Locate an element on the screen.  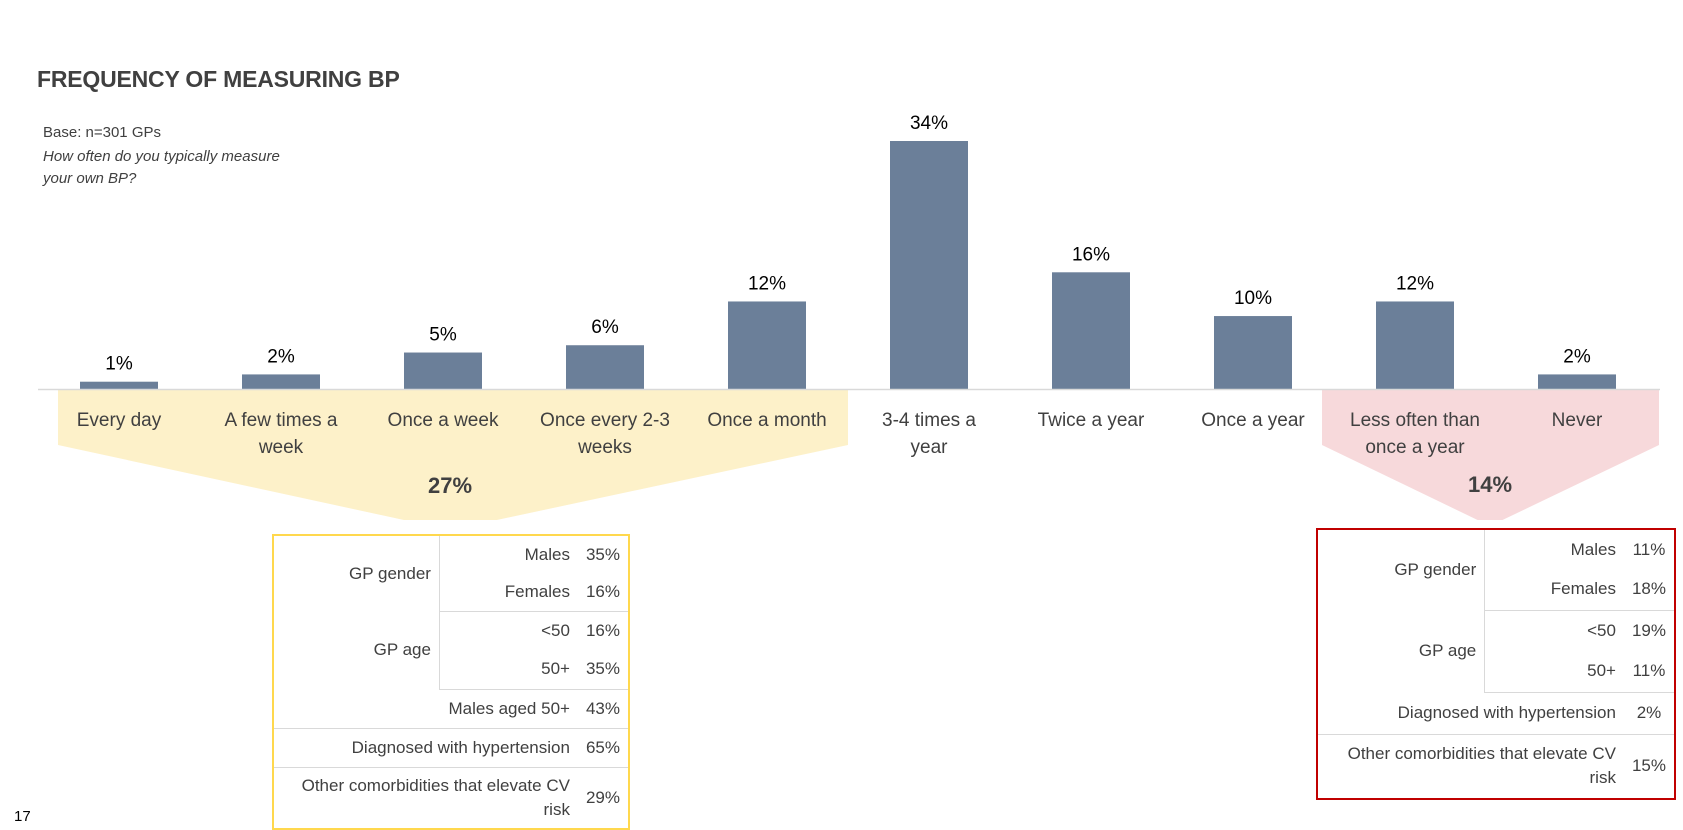
category-label: 3-4 times a year is located at coordinates (929, 434).